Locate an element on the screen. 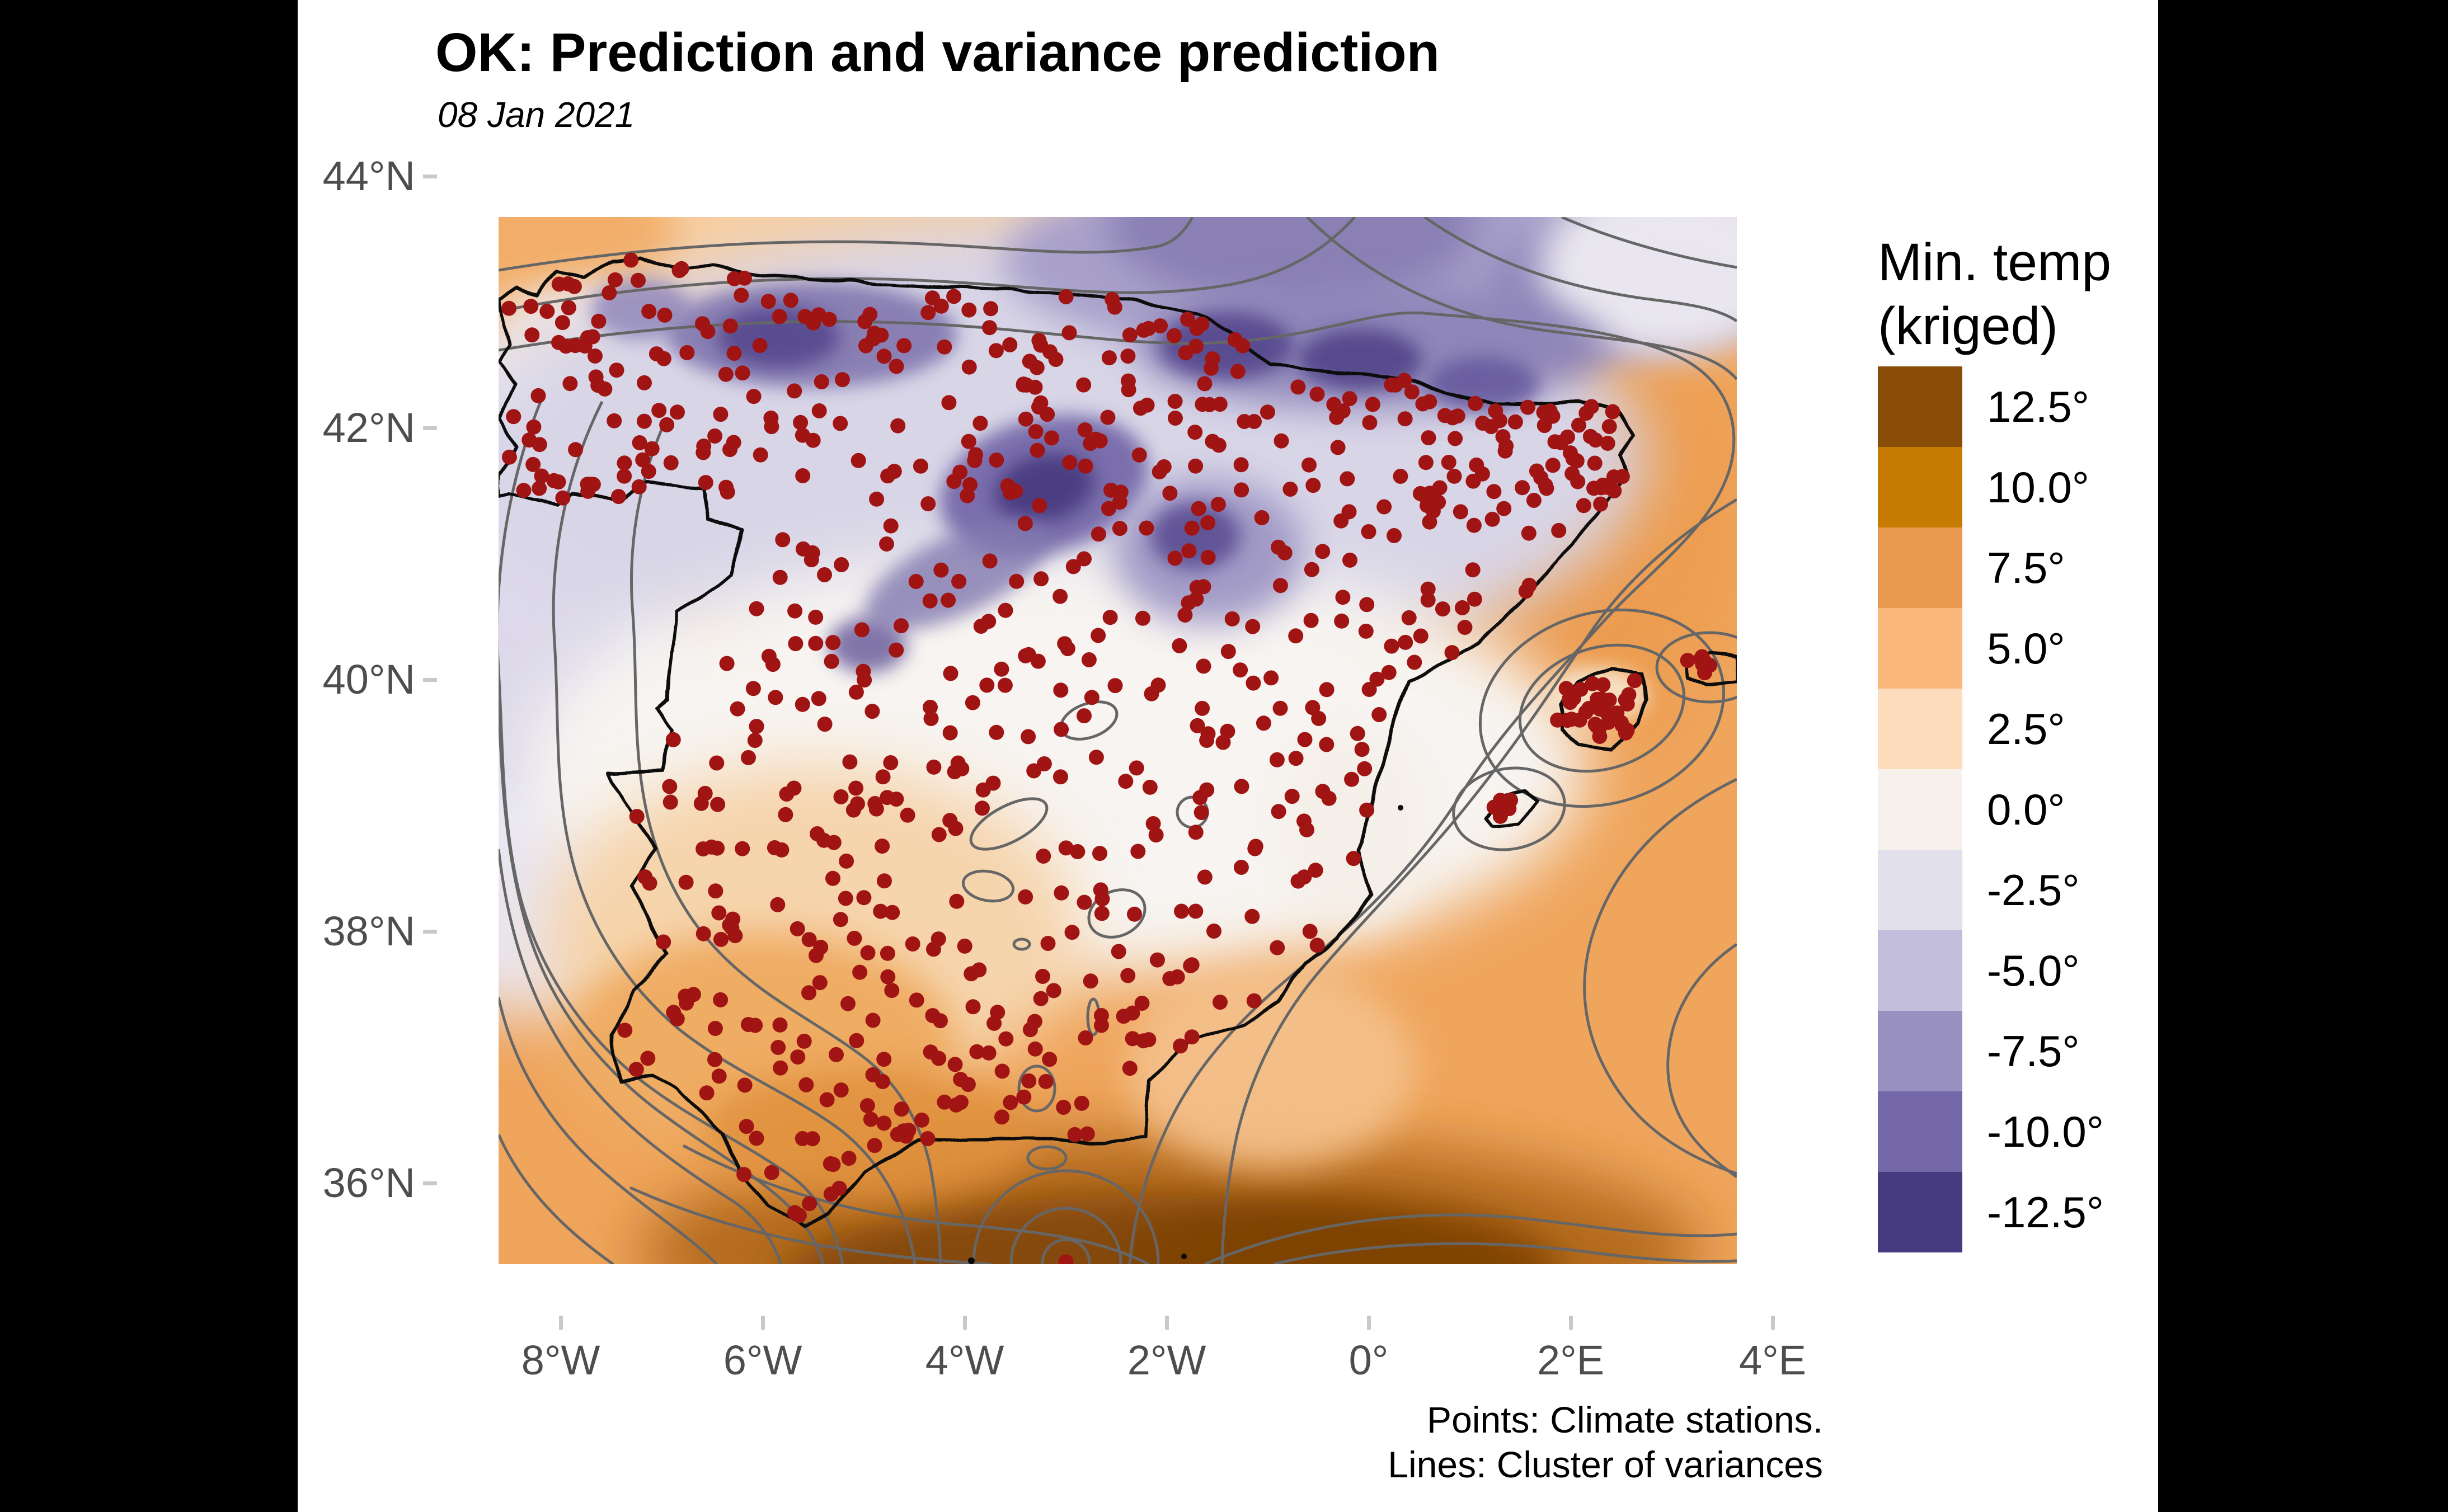 The height and width of the screenshot is (1512, 2448). legend-bin: -7.5° is located at coordinates (1991, 1051).